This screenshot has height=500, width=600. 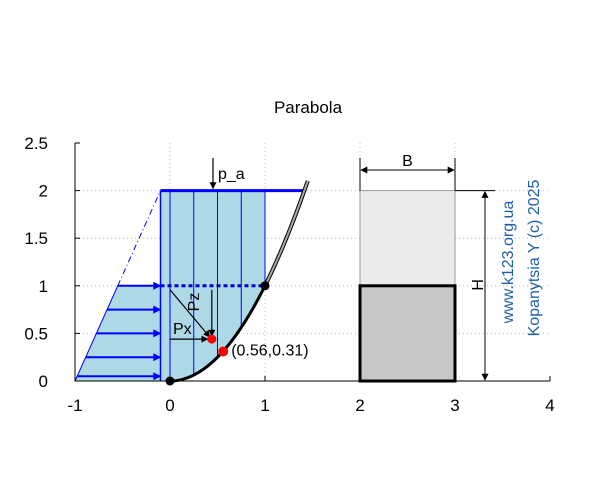 What do you see at coordinates (269, 350) in the screenshot?
I see `point-label: (0.56,0.31)` at bounding box center [269, 350].